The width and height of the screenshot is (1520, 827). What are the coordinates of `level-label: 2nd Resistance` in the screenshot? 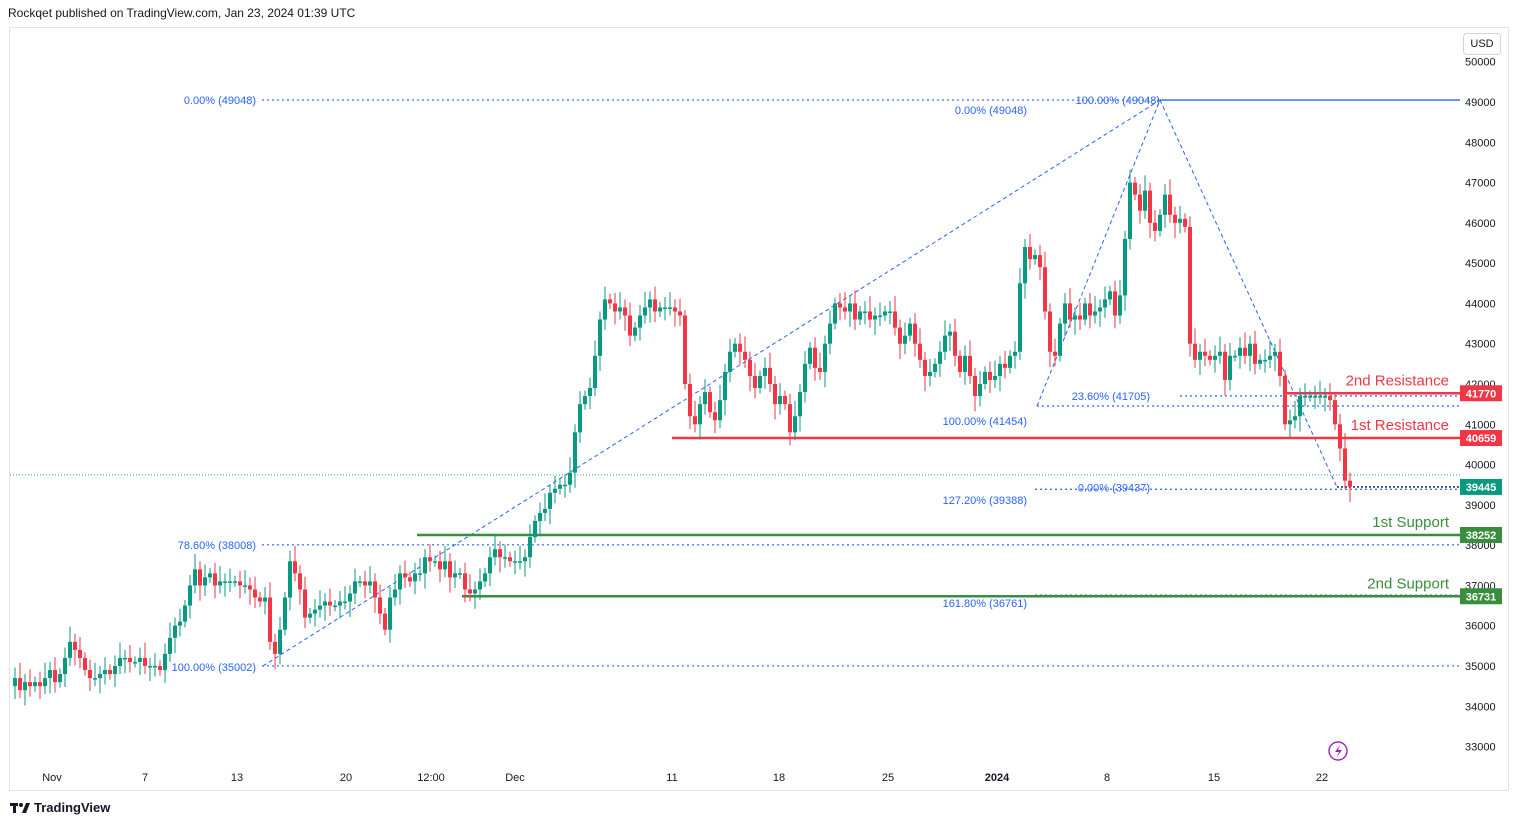 It's located at (1397, 380).